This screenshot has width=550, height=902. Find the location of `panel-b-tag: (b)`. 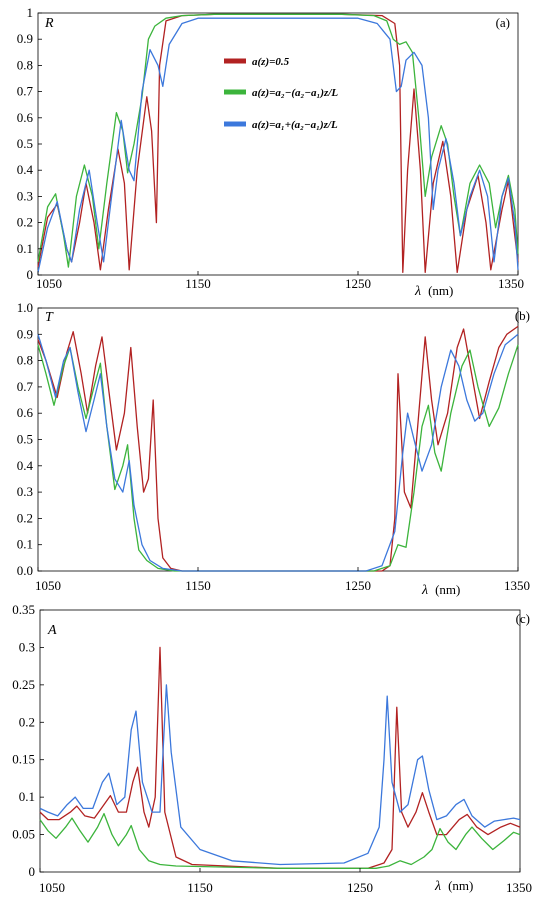

panel-b-tag: (b) is located at coordinates (522, 315).